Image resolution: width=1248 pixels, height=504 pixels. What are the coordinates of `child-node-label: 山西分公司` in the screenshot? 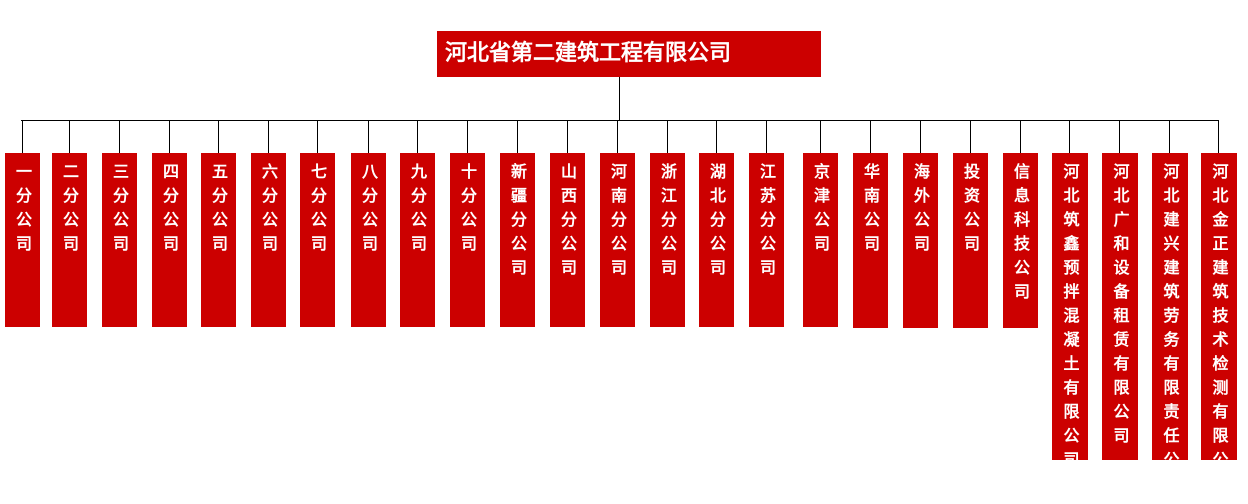 It's located at (567, 223).